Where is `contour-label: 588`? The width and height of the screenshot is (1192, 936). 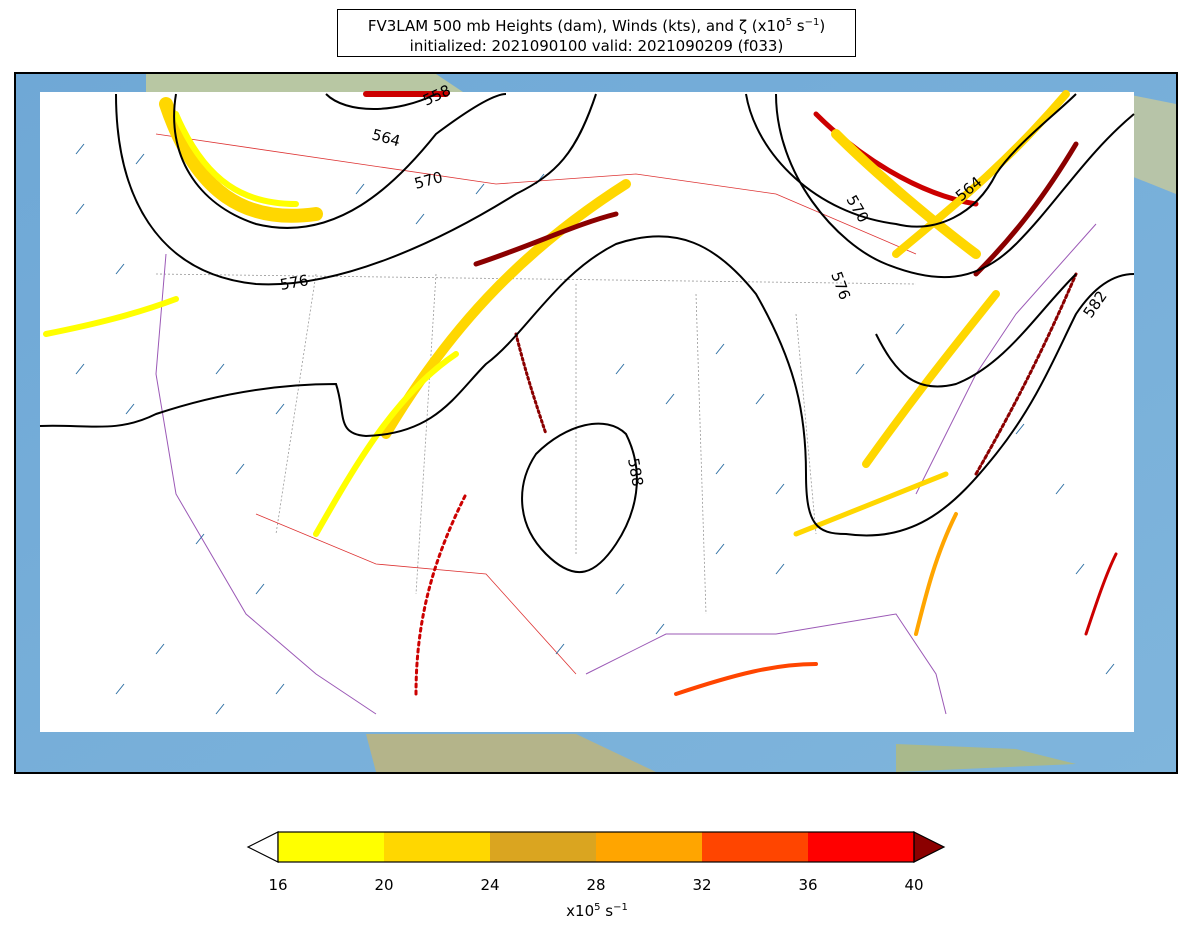 contour-label: 588 is located at coordinates (635, 472).